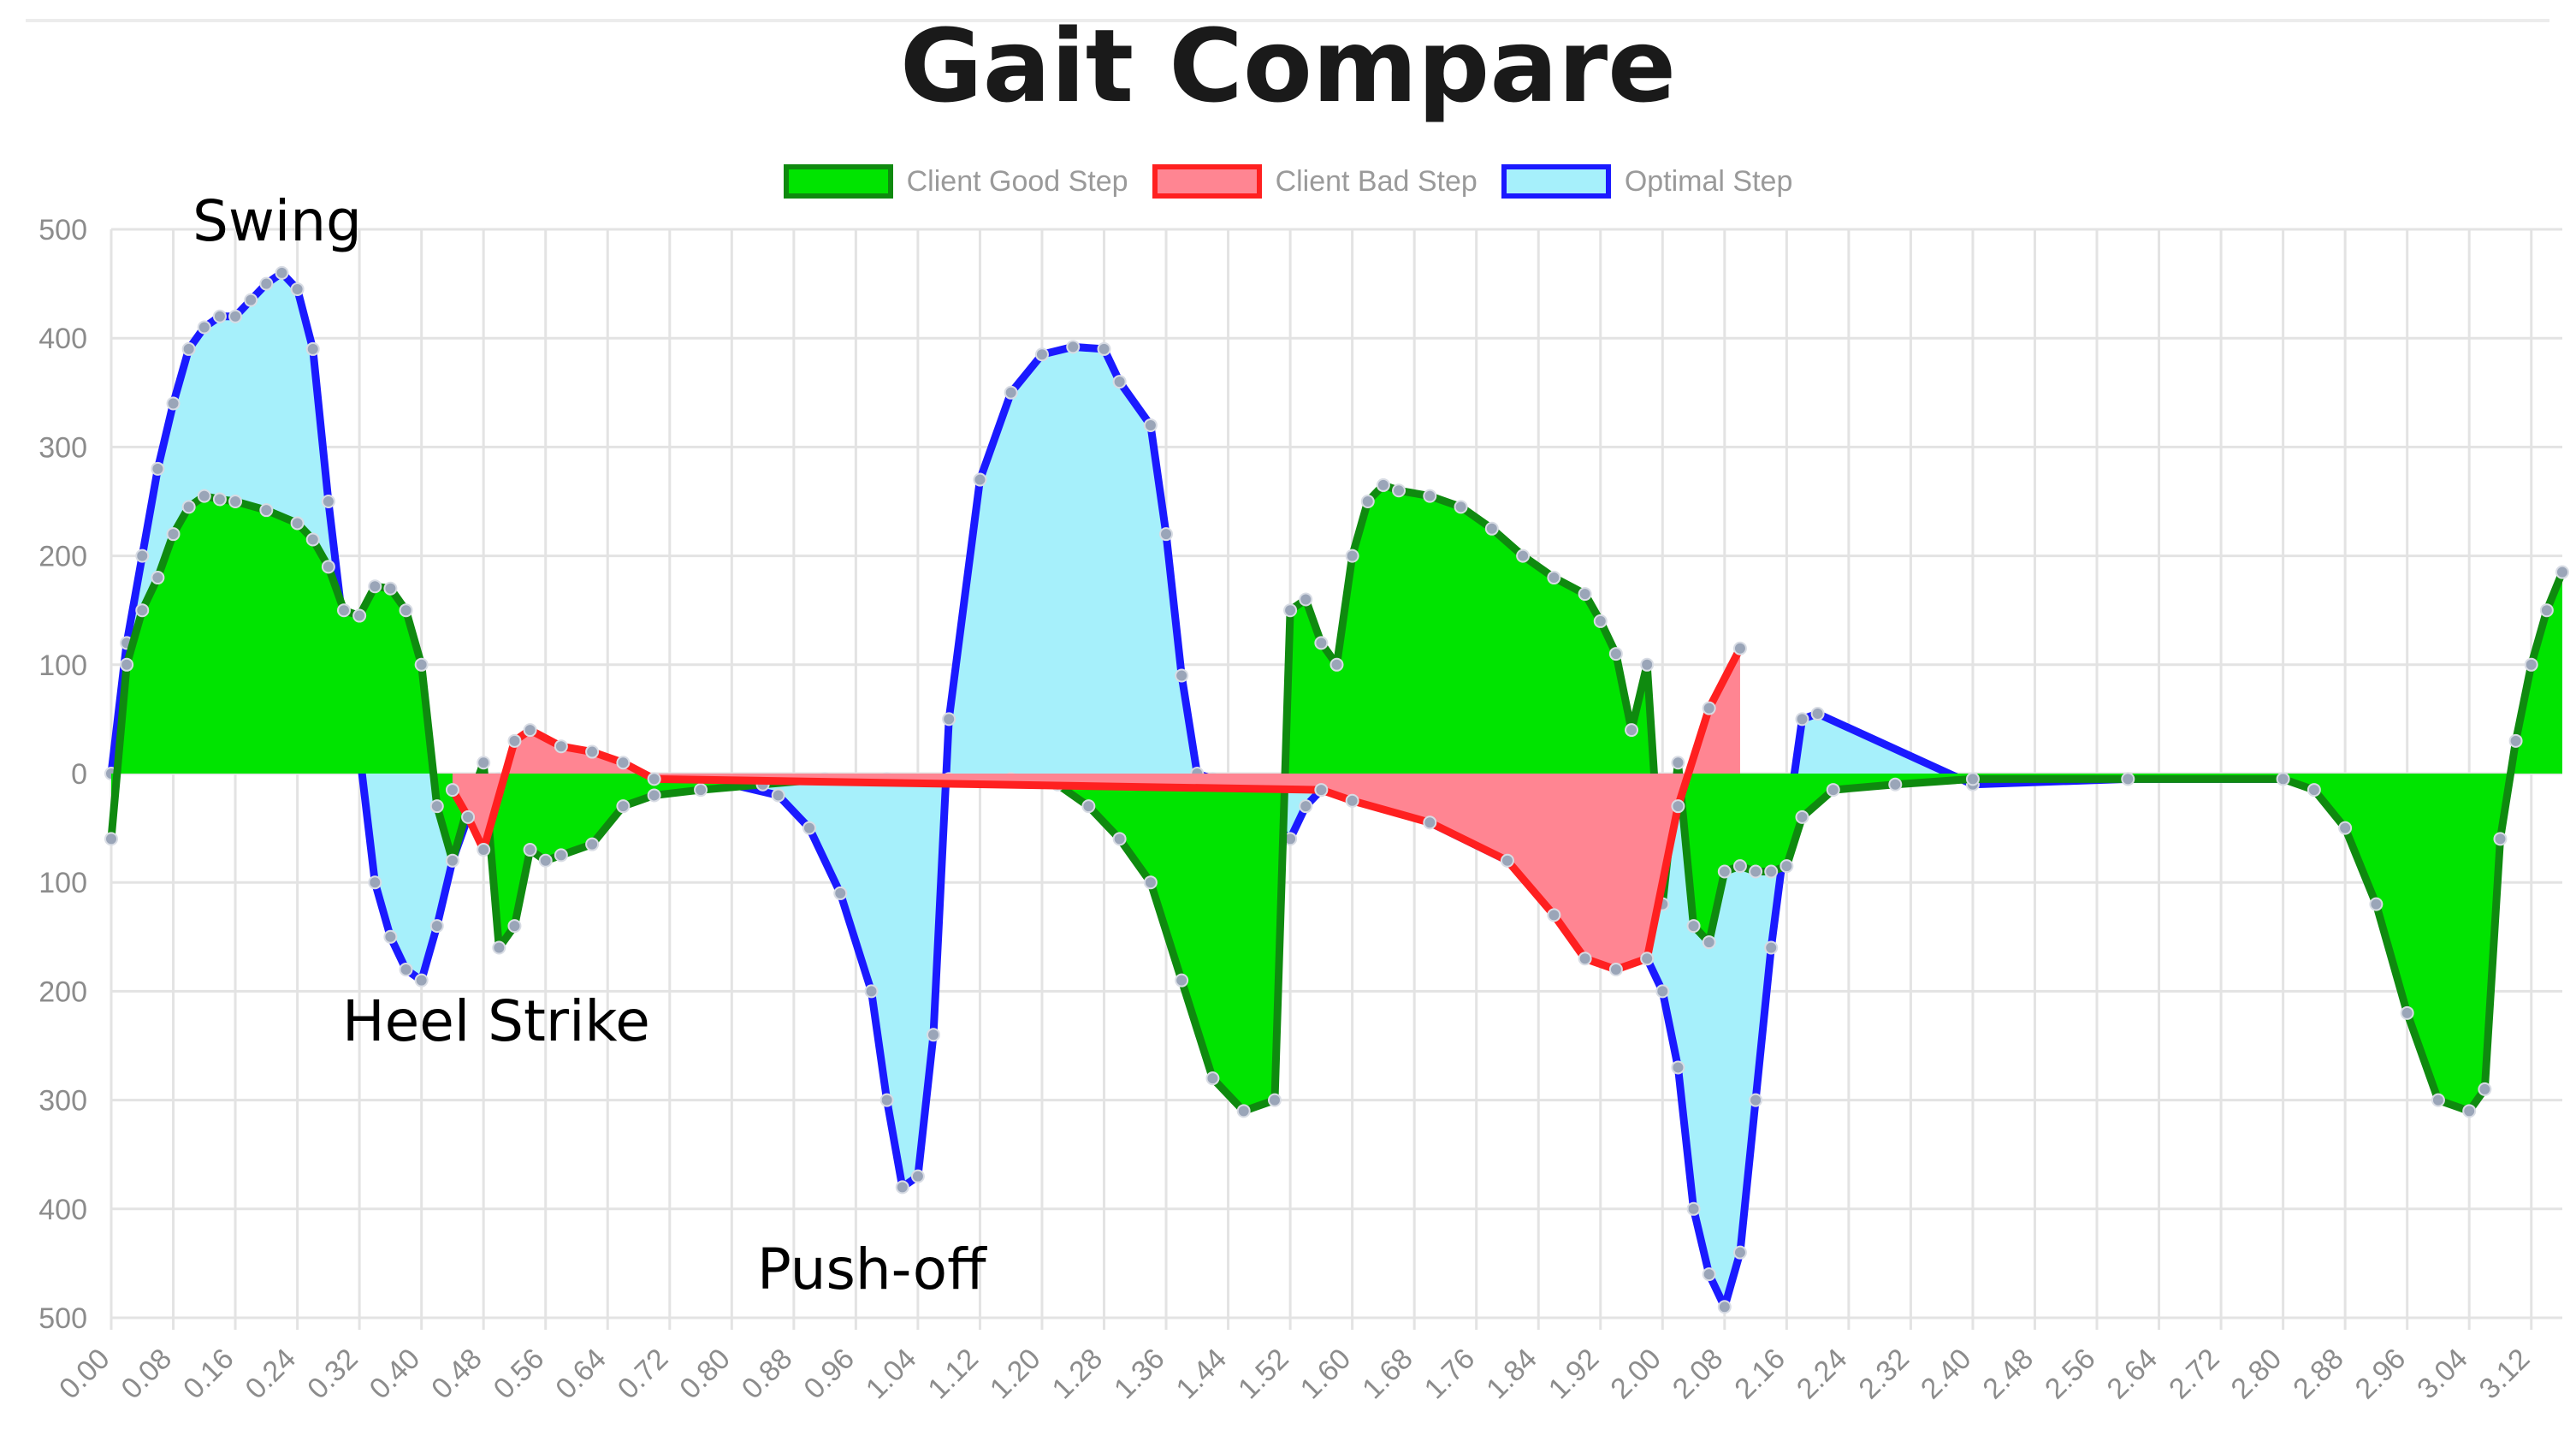 The height and width of the screenshot is (1447, 2576). What do you see at coordinates (1314, 181) in the screenshot?
I see `legend-item-bad: Client Bad Step` at bounding box center [1314, 181].